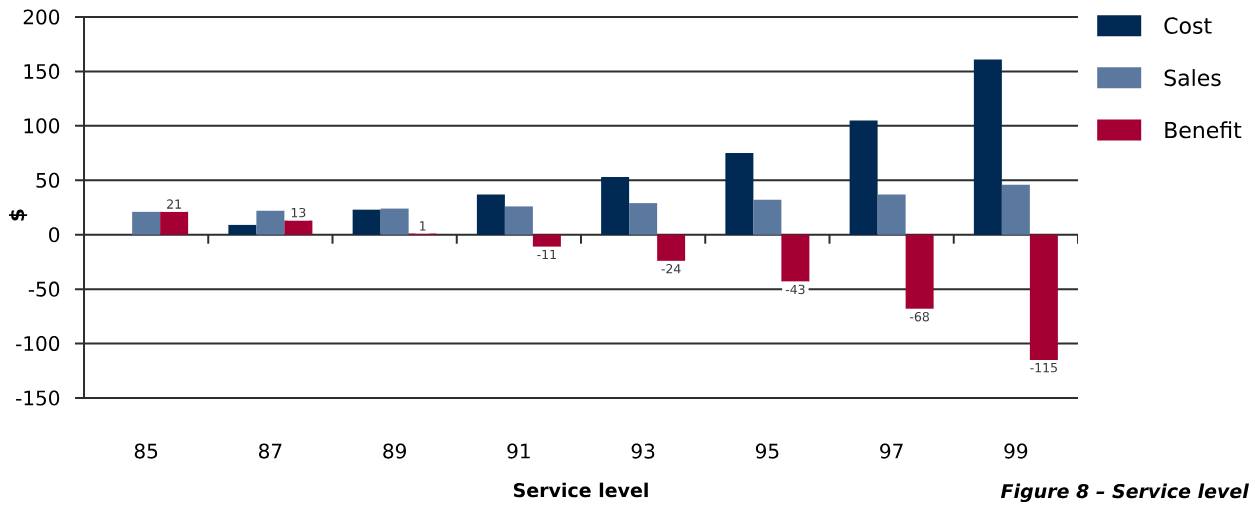 The width and height of the screenshot is (1255, 505). What do you see at coordinates (298, 212) in the screenshot?
I see `data-label: 13` at bounding box center [298, 212].